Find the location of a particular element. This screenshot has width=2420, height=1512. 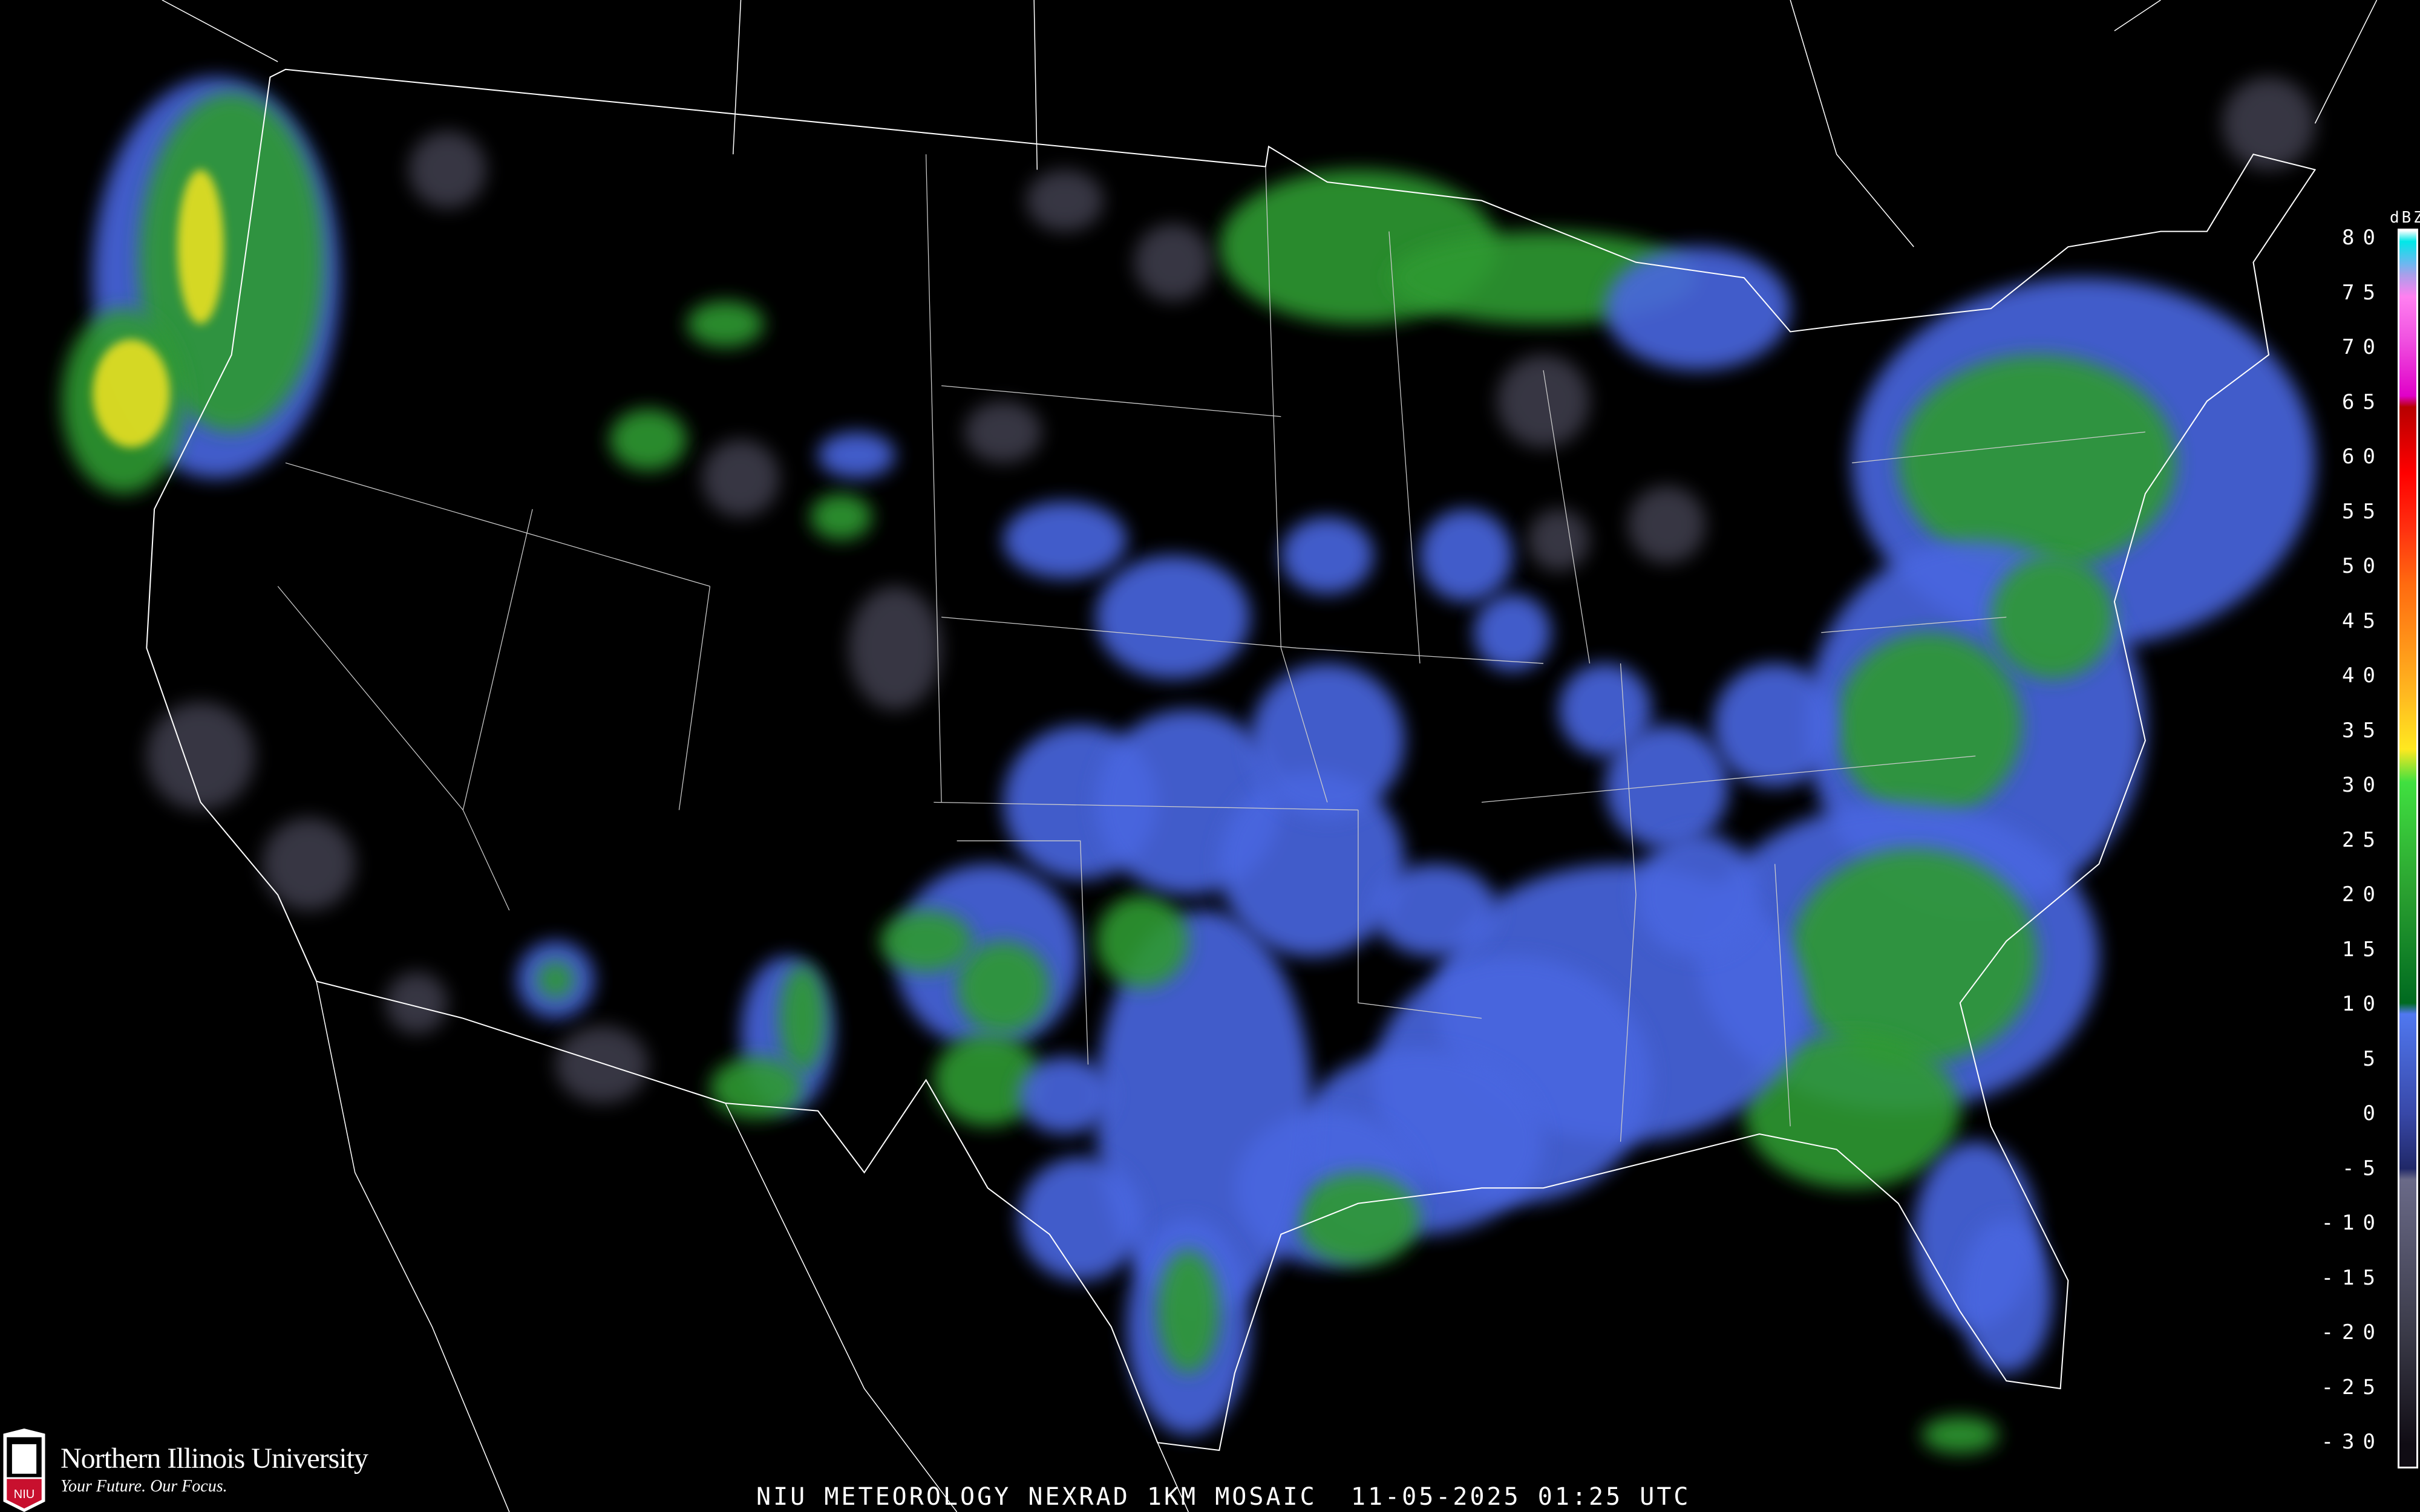

mexico-outline is located at coordinates (752, 1247).